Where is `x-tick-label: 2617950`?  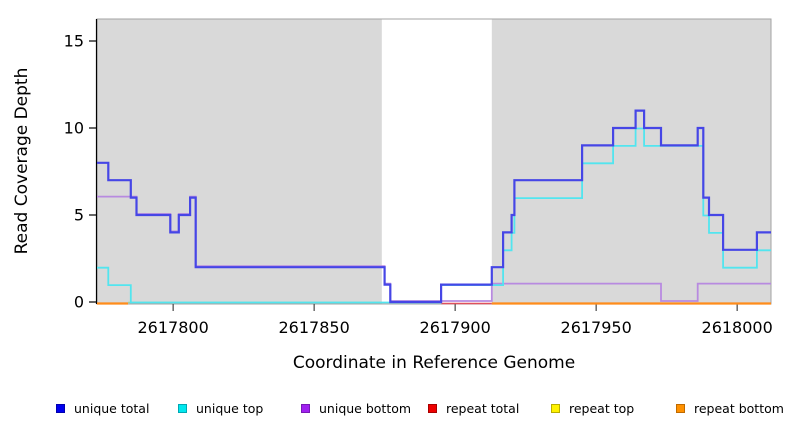
x-tick-label: 2617950 is located at coordinates (596, 327).